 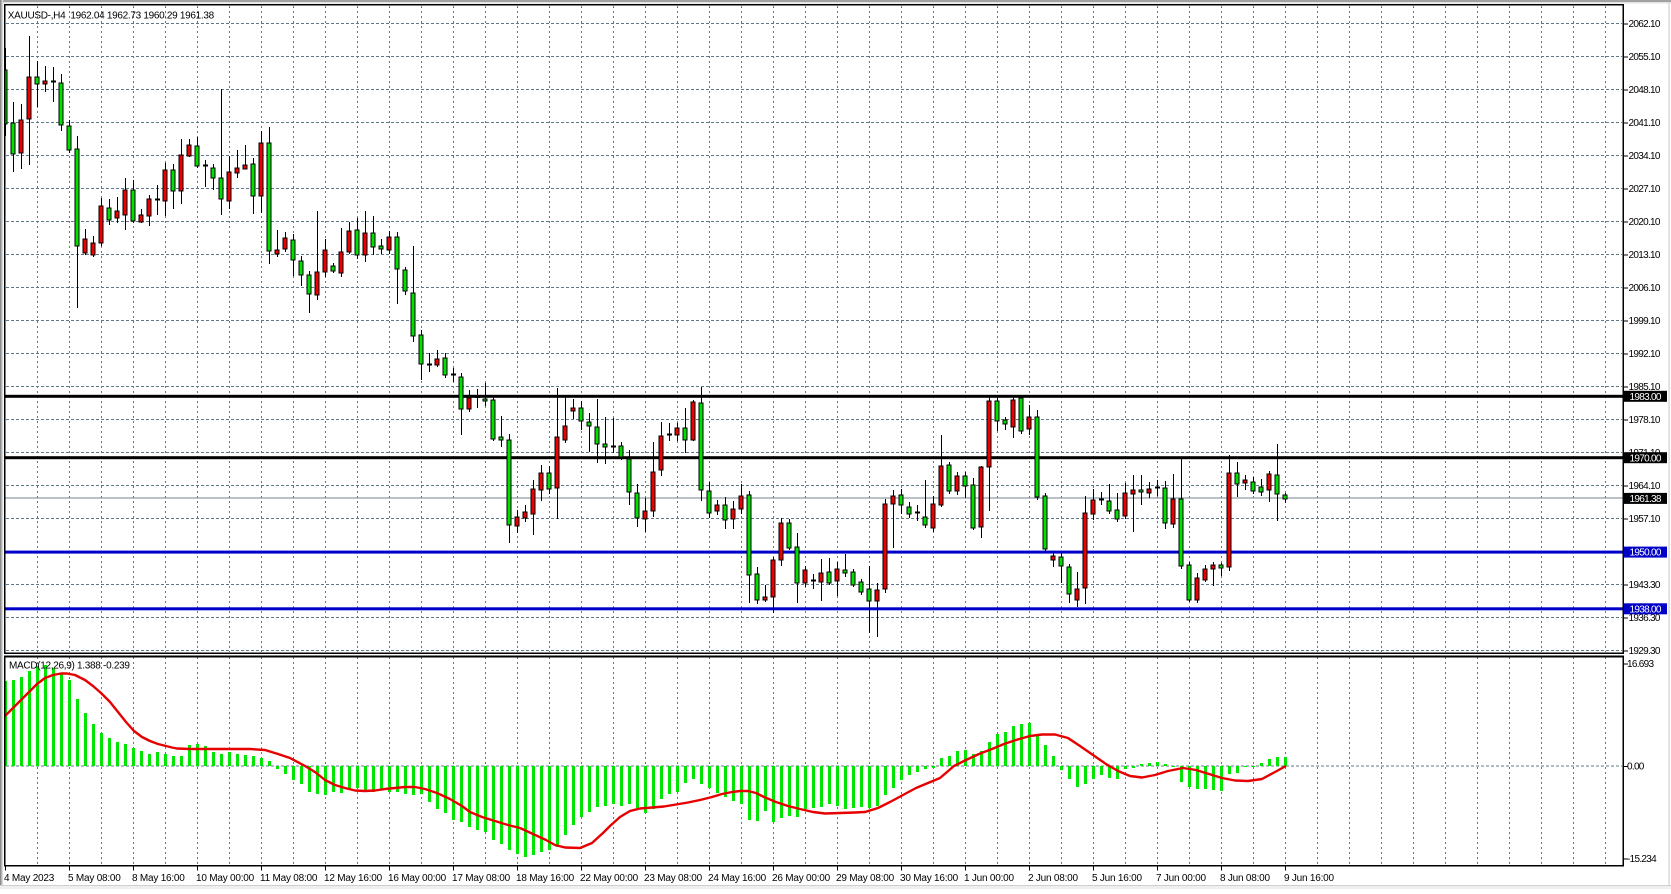 I want to click on svg-text: 1992.10, so click(x=1645, y=354).